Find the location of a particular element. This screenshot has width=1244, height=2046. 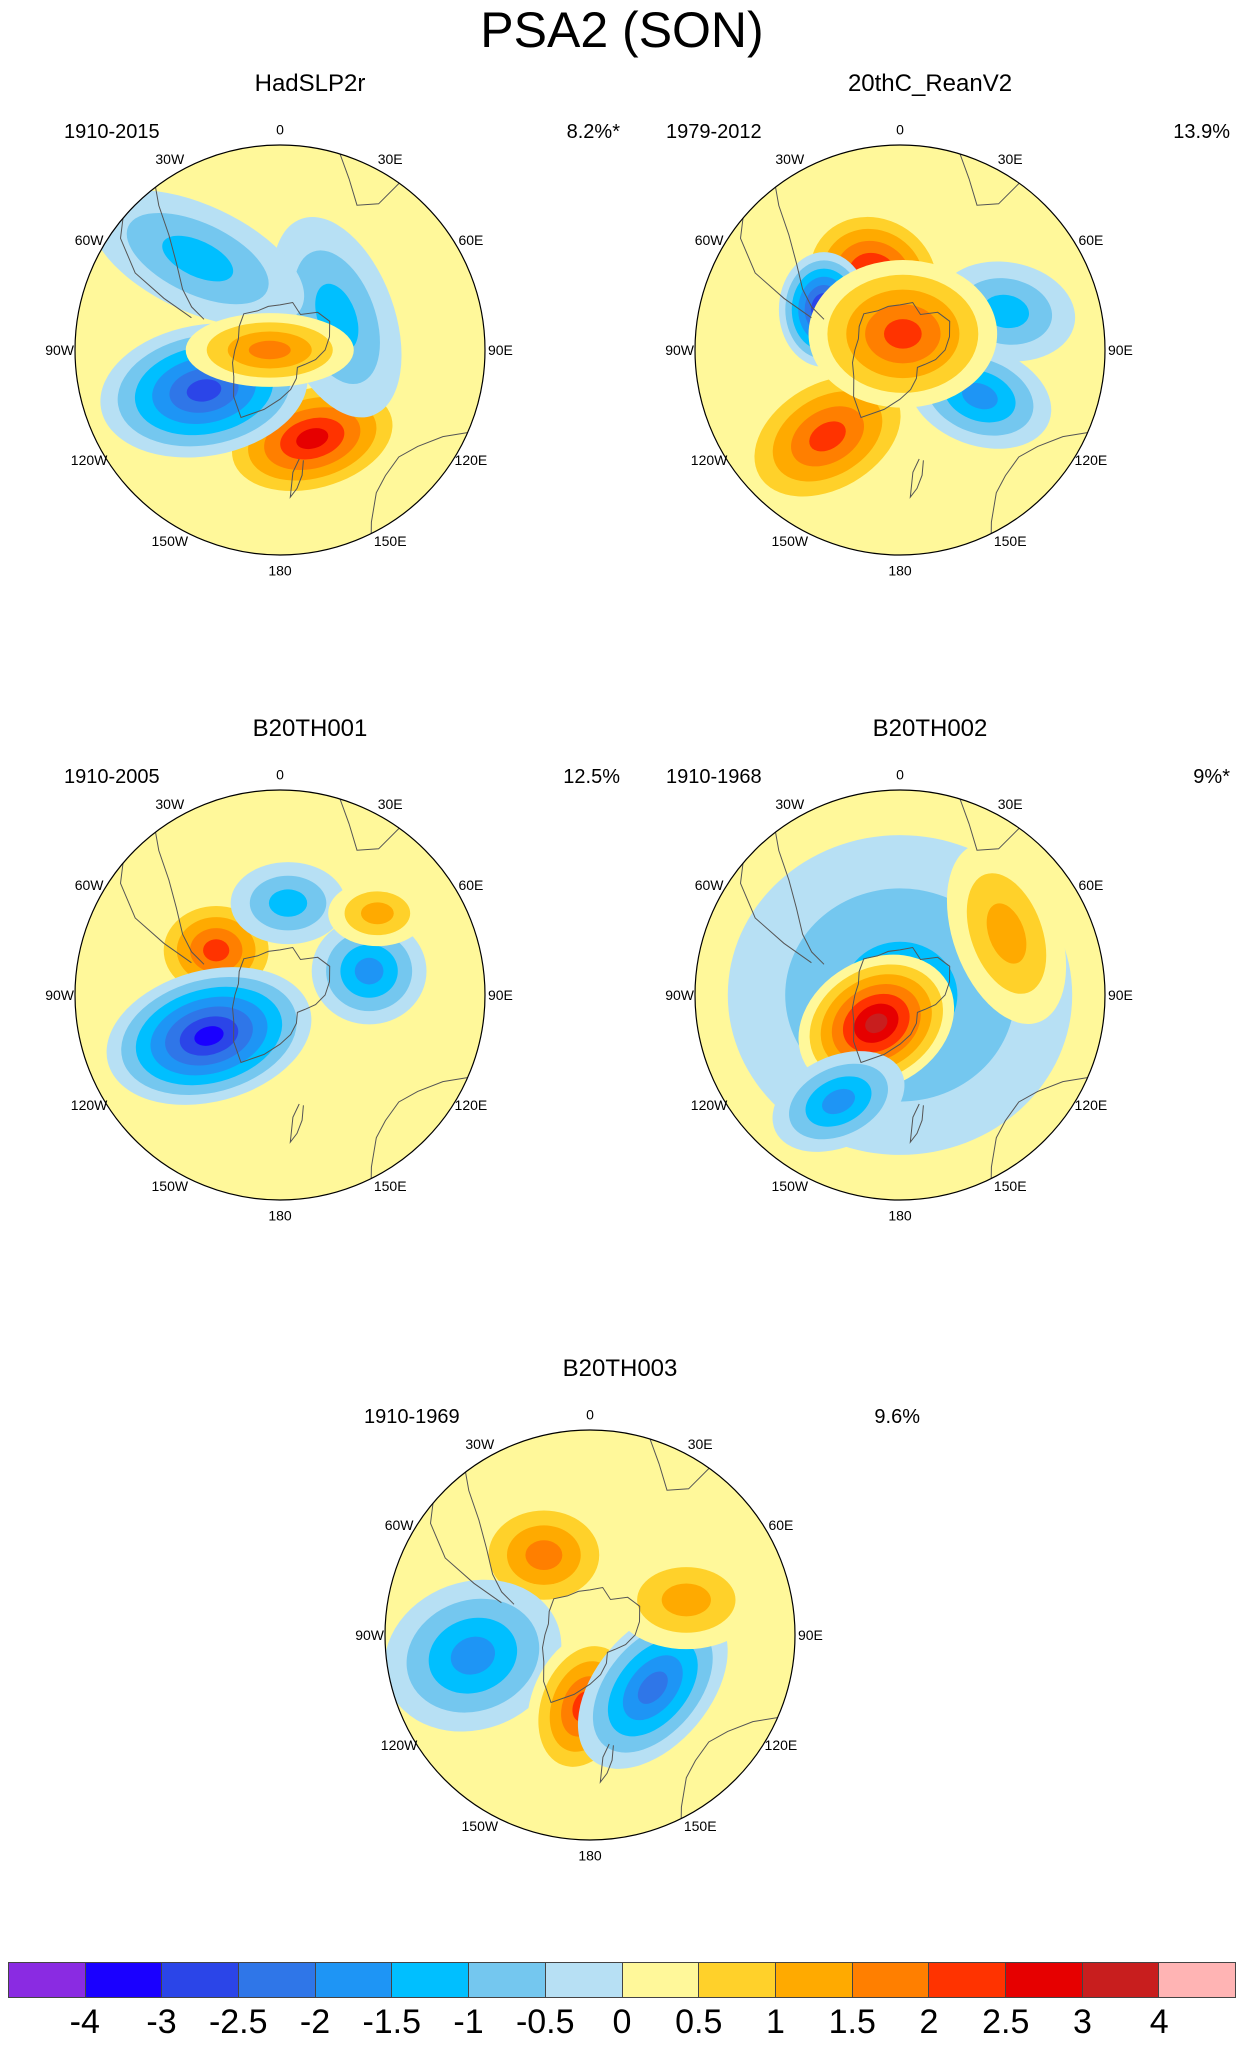

figure-title: PSA2 (SON) is located at coordinates (622, 30).